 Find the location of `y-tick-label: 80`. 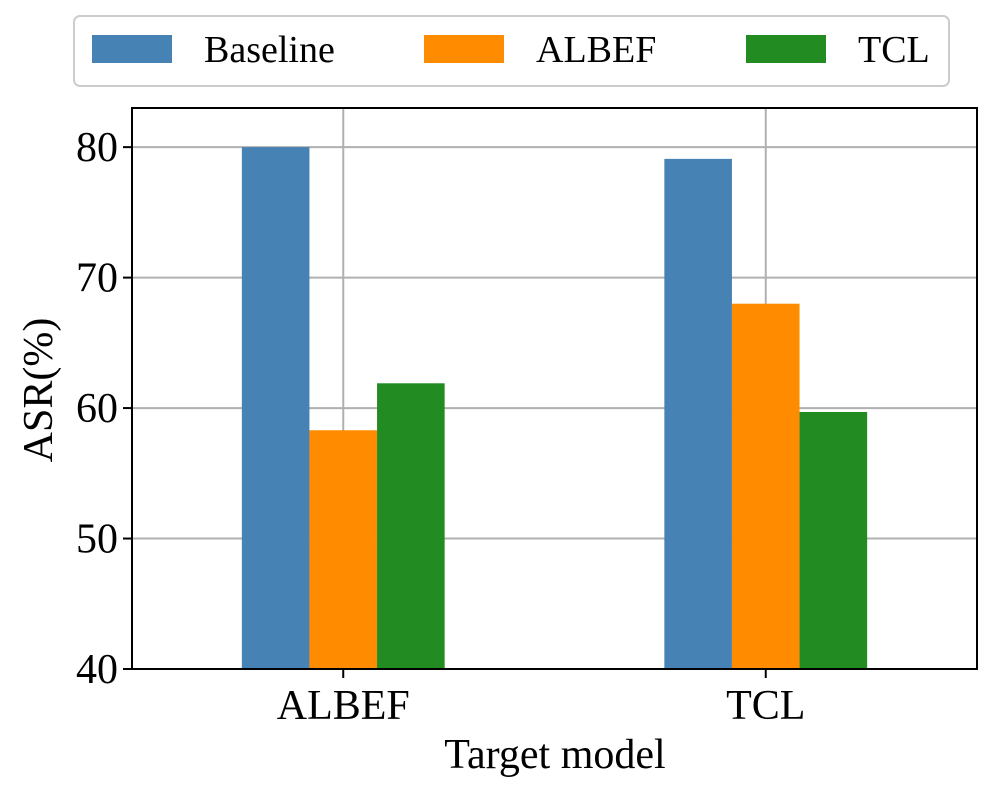

y-tick-label: 80 is located at coordinates (97, 148).